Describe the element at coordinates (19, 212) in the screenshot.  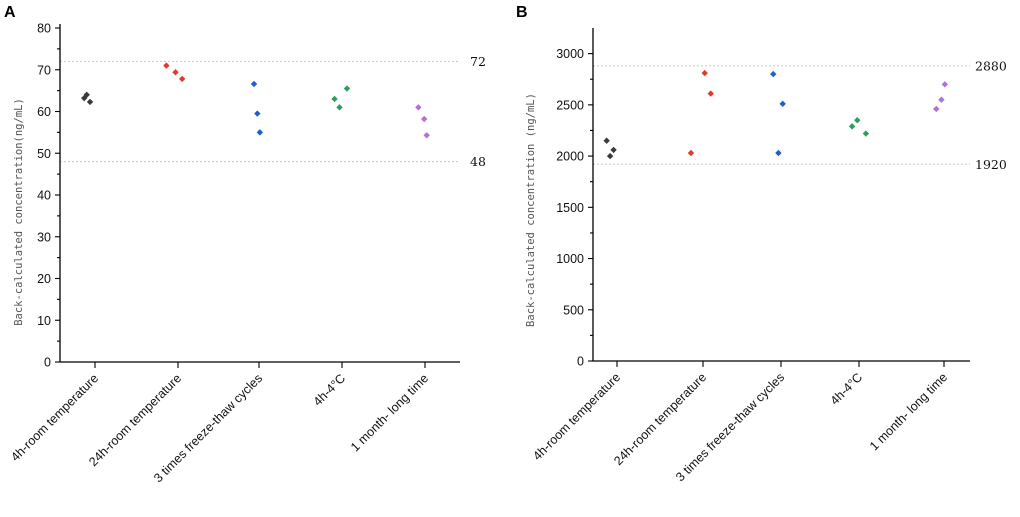
I see `panel-a-y-axis-title: Back-calculated concentration(ng/mL)` at that location.